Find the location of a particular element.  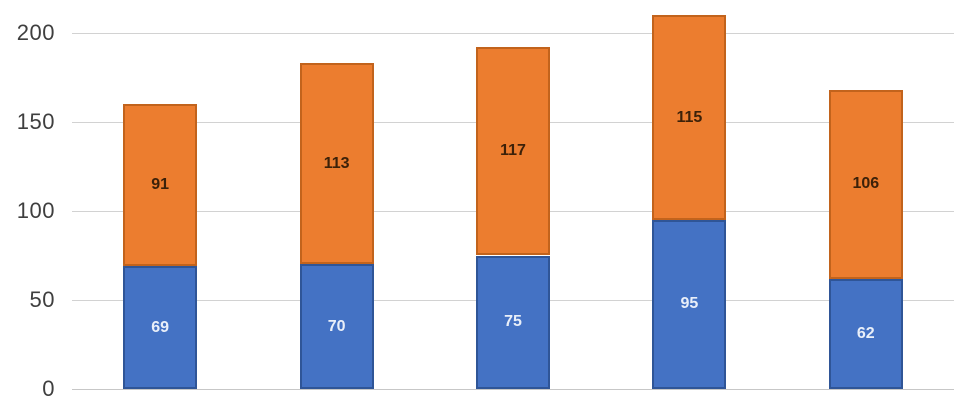

data-label-bottom-blue-1: 69 is located at coordinates (160, 327).